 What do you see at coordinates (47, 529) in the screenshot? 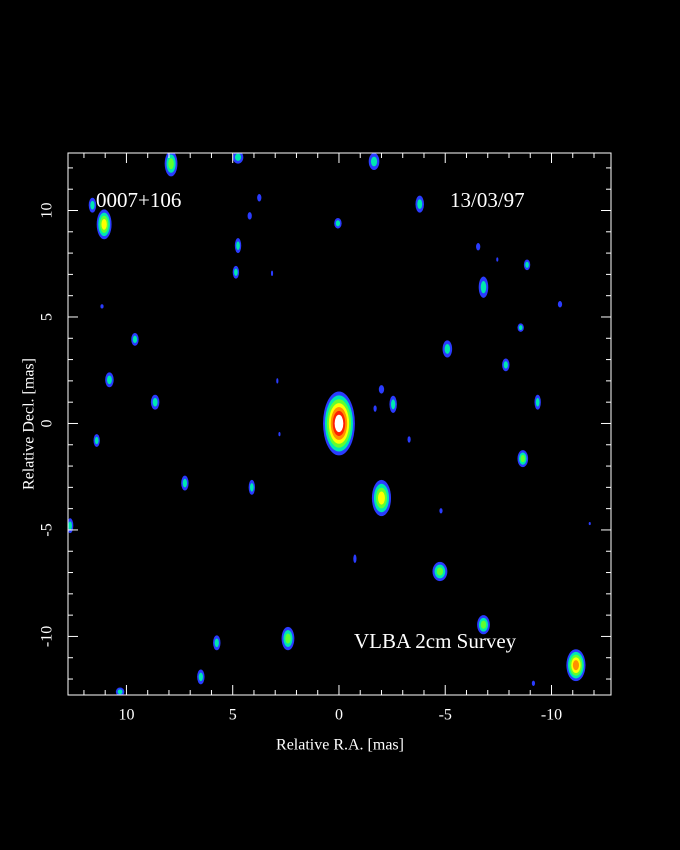
I see `y-tick-label: -5` at bounding box center [47, 529].